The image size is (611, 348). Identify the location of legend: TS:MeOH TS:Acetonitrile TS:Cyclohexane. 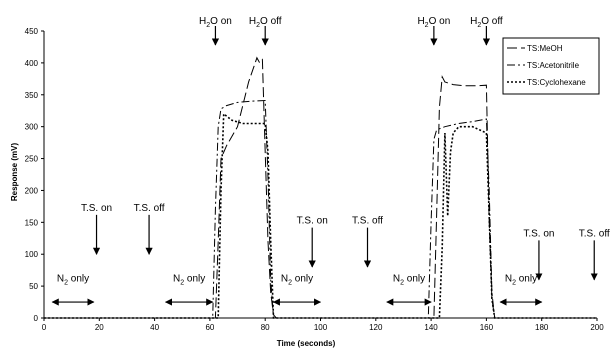
(551, 66).